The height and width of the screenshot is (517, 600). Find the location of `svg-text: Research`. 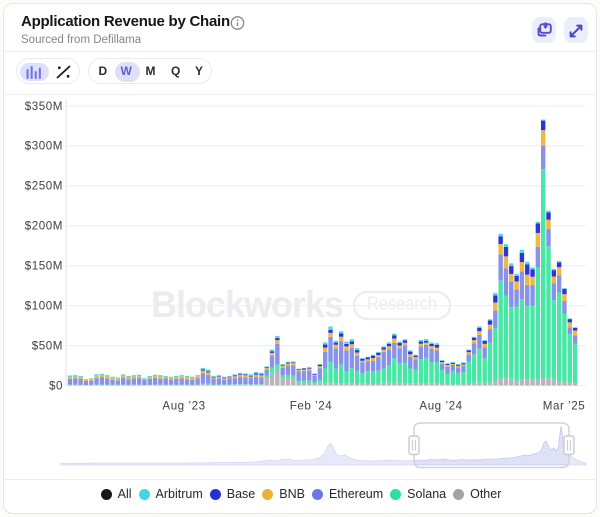

svg-text: Research is located at coordinates (402, 304).